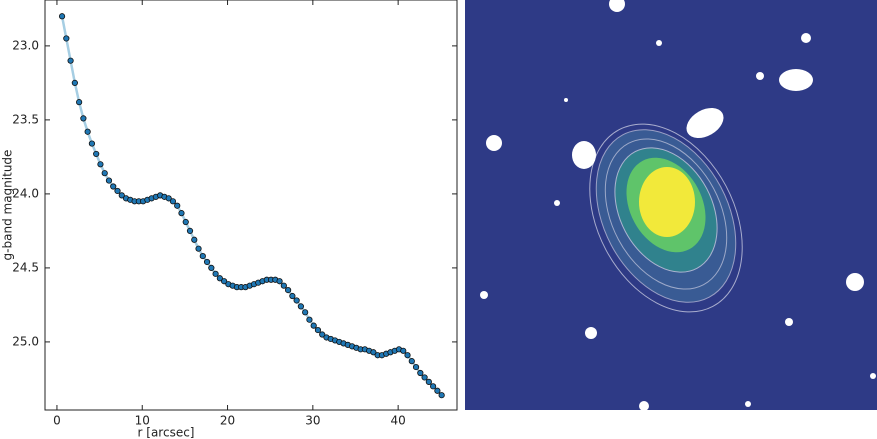  What do you see at coordinates (25, 193) in the screenshot?
I see `y-tick-label: 24.0` at bounding box center [25, 193].